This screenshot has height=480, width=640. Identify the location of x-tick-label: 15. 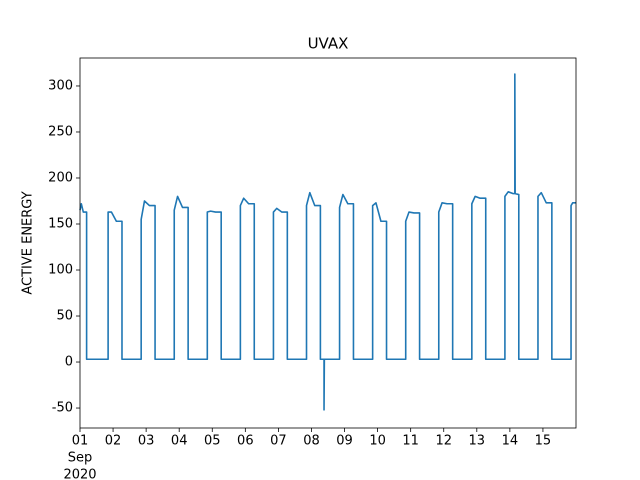
(543, 441).